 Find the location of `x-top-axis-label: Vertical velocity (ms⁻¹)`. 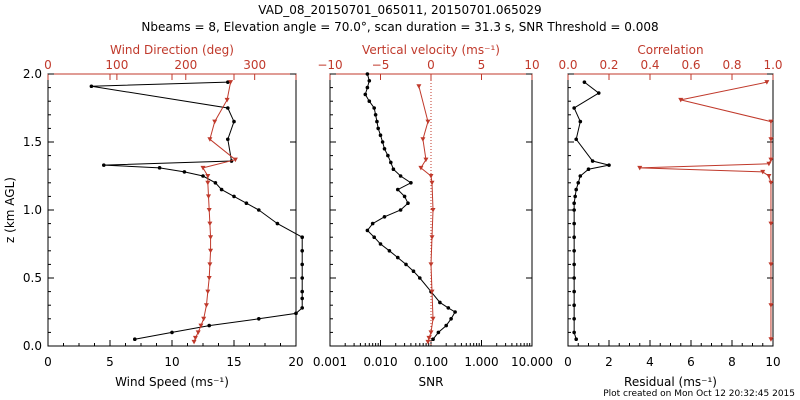

x-top-axis-label: Vertical velocity (ms⁻¹) is located at coordinates (431, 50).